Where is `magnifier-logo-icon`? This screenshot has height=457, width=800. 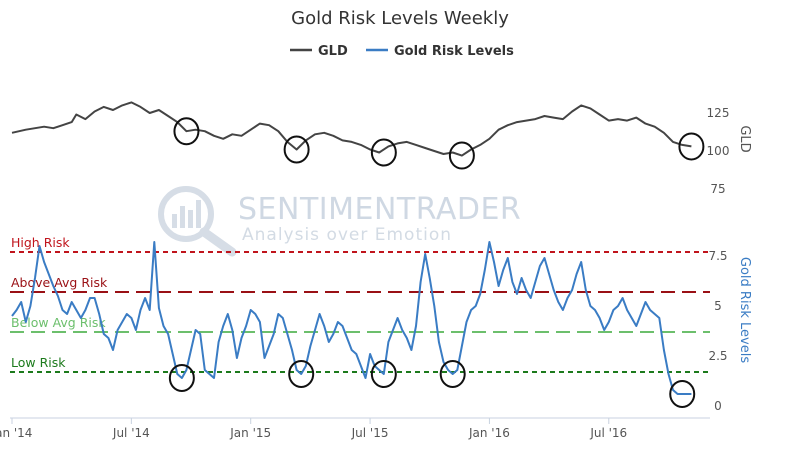 magnifier-logo-icon is located at coordinates (197, 221).